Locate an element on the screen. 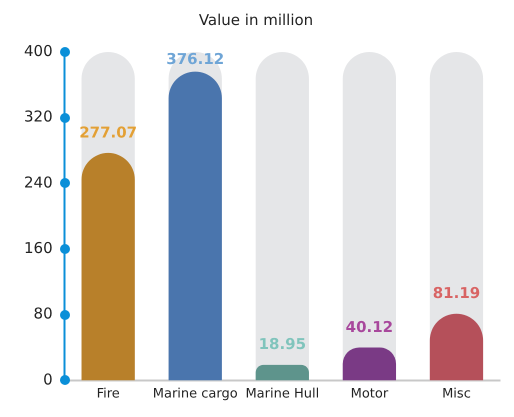 This screenshot has width=514, height=417. data-label: 277.07 is located at coordinates (108, 132).